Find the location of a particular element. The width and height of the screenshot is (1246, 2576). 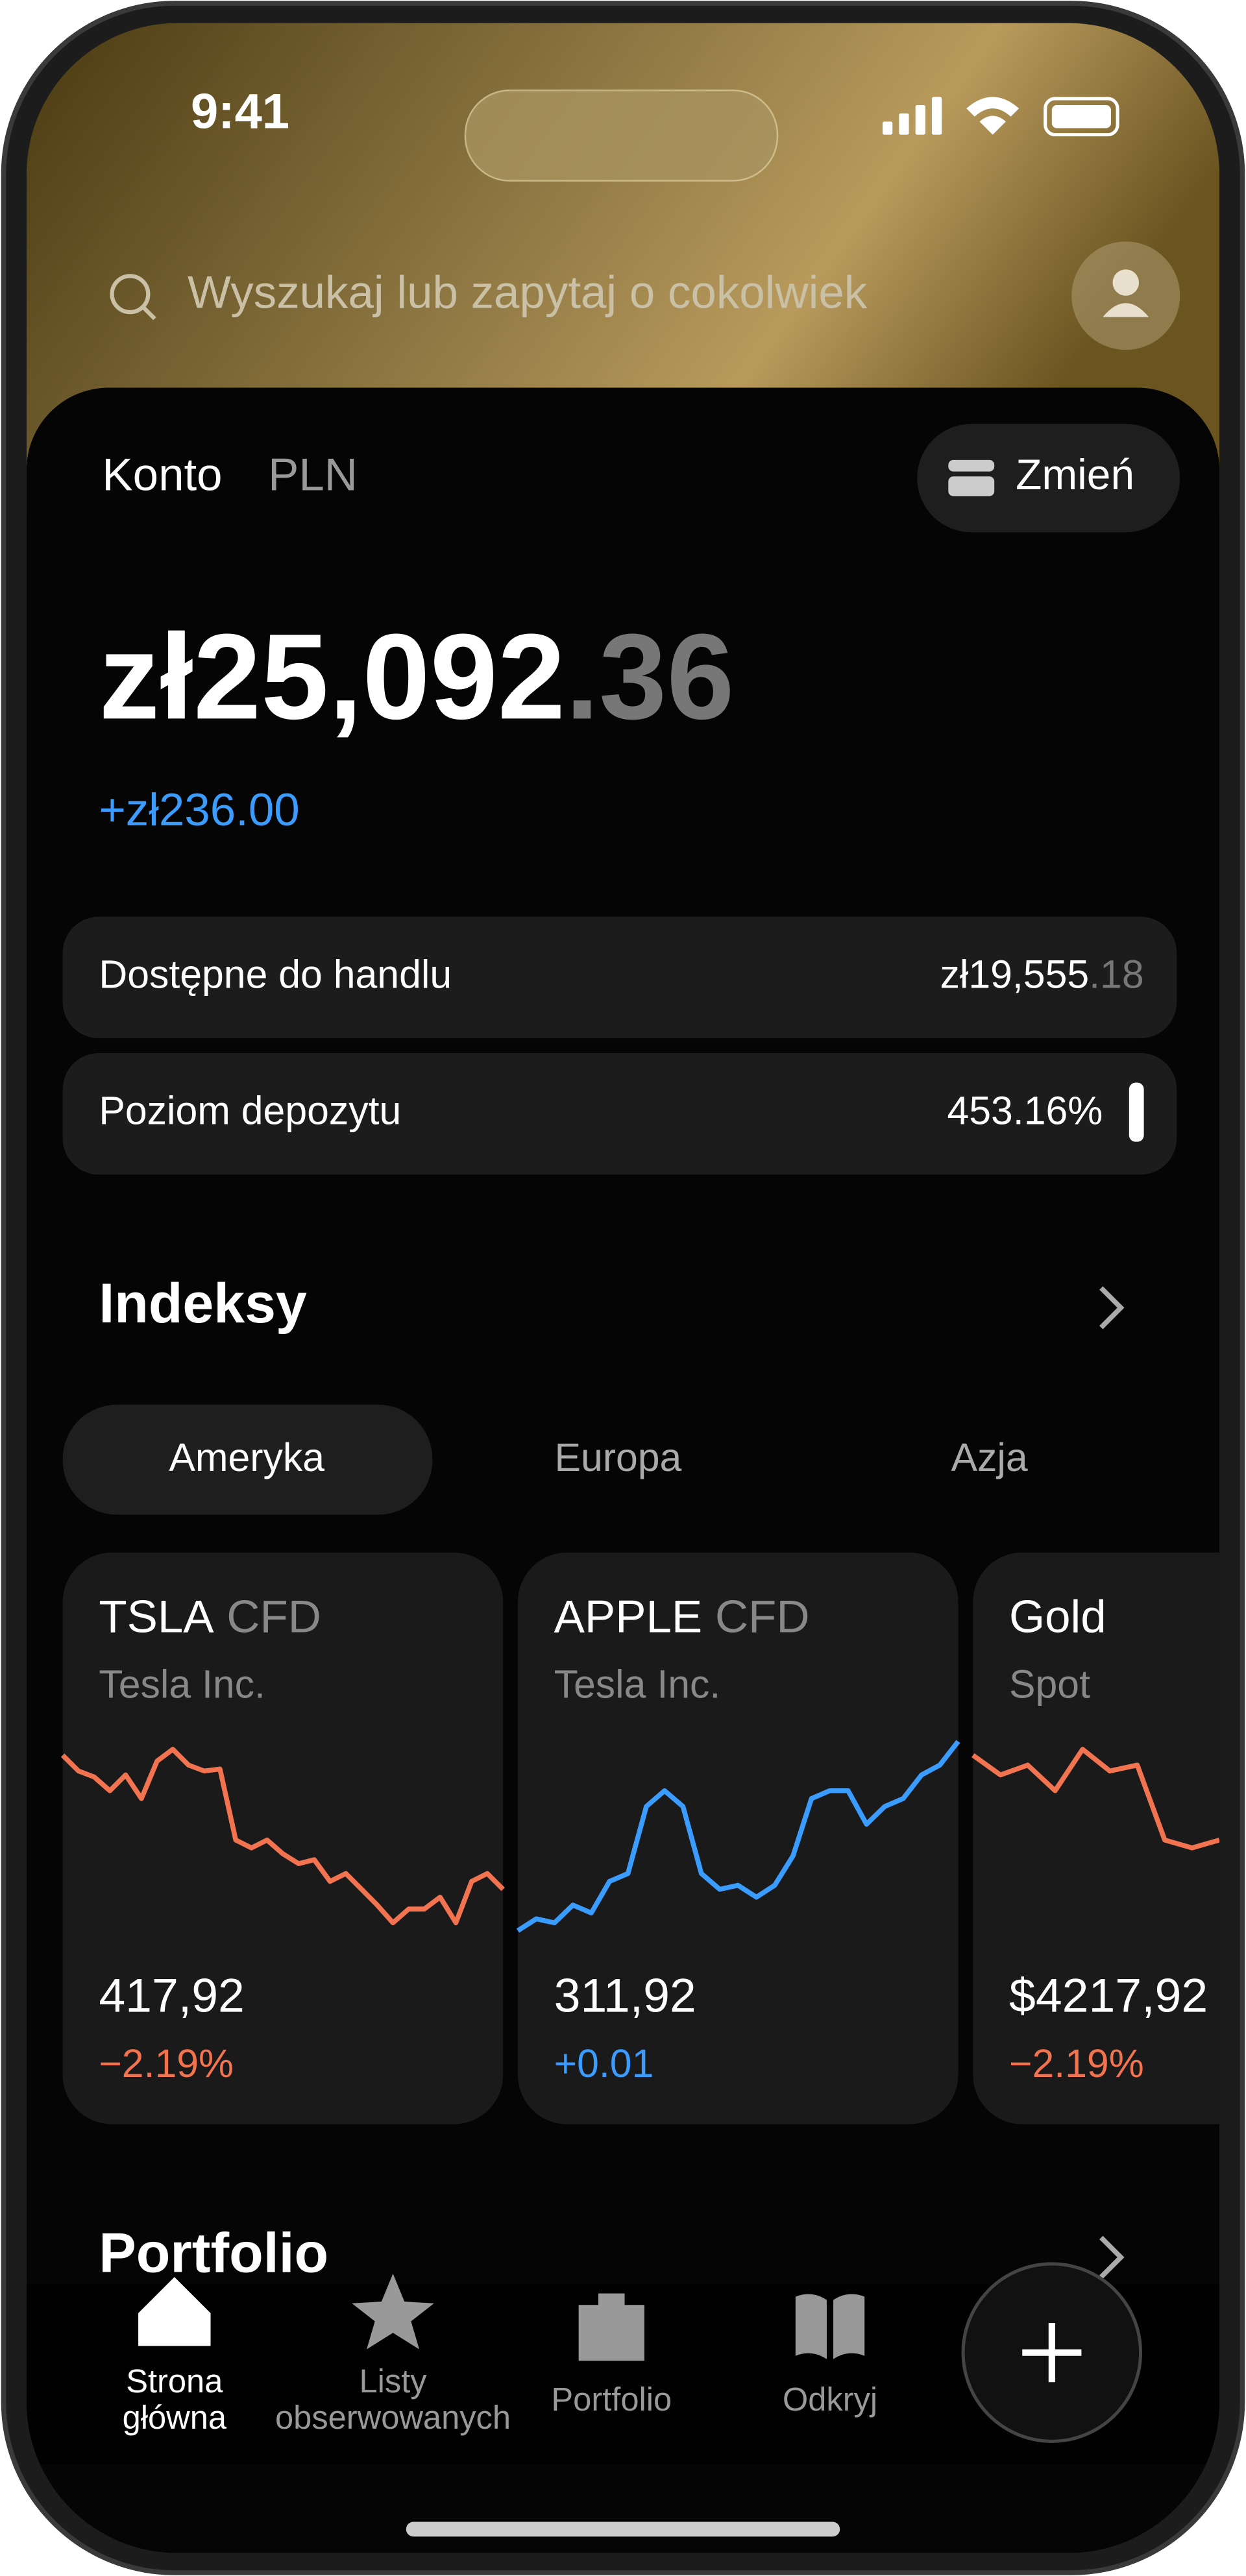

tab: Europa is located at coordinates (617, 1457).